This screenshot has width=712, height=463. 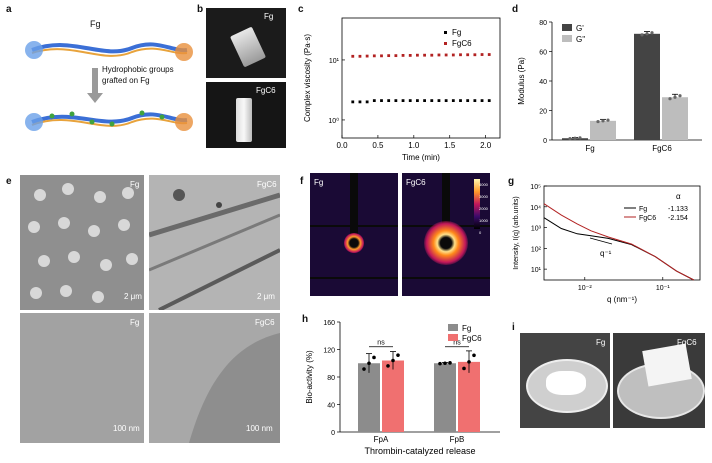 I want to click on bar, so click(x=445, y=397).